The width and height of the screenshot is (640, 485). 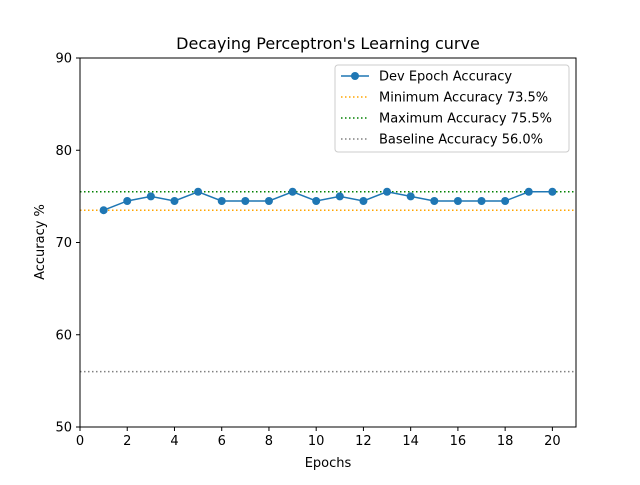 What do you see at coordinates (127, 441) in the screenshot?
I see `x-tick-label: 2` at bounding box center [127, 441].